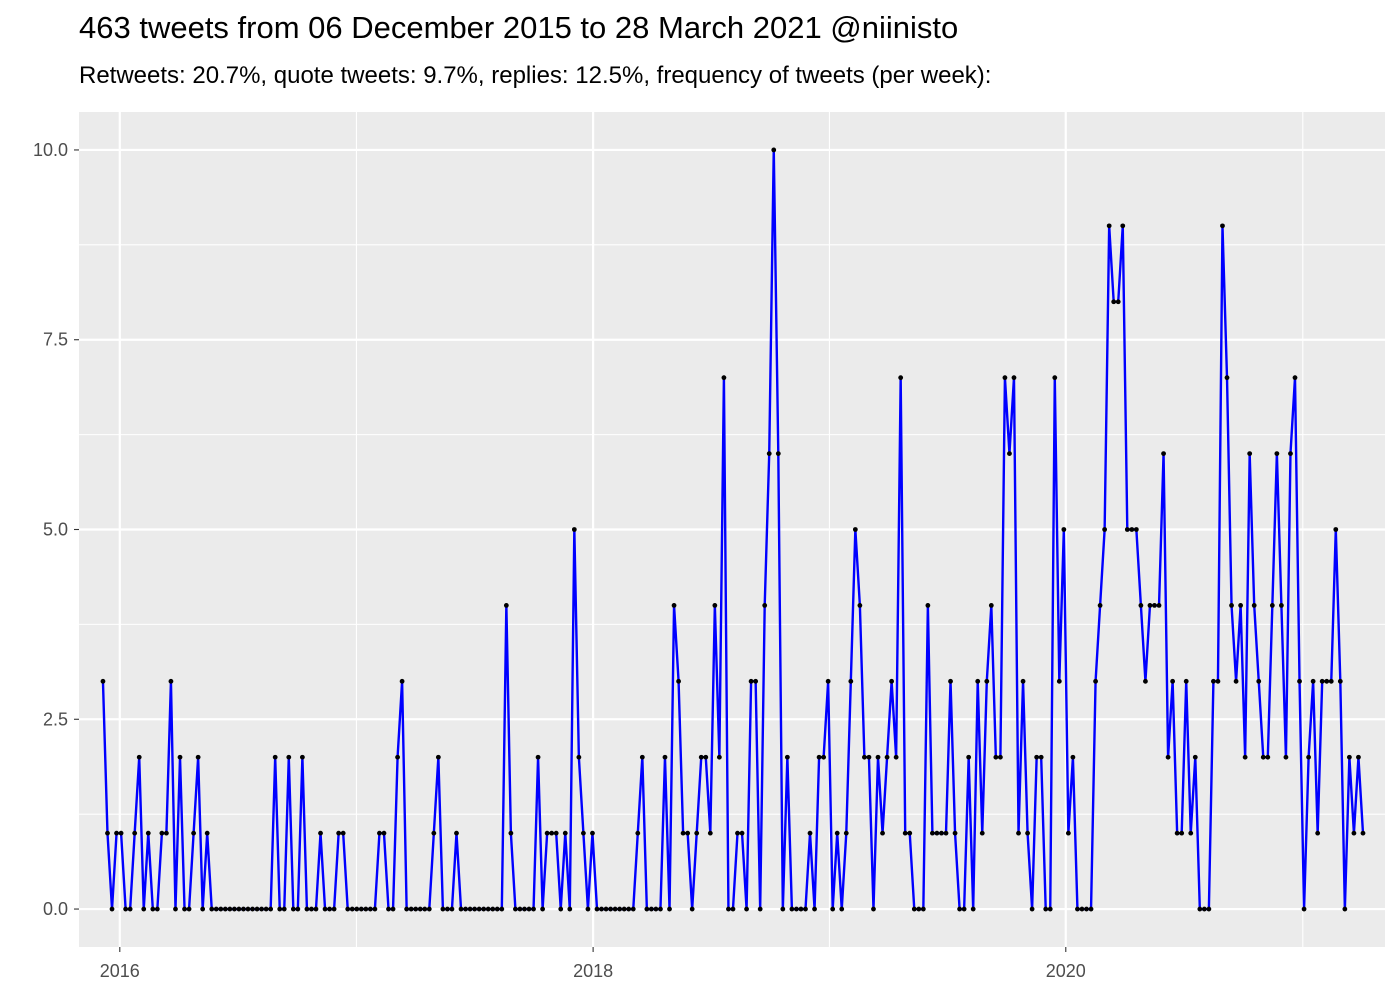  Describe the element at coordinates (50, 150) in the screenshot. I see `y-tick-label: 10.0` at that location.